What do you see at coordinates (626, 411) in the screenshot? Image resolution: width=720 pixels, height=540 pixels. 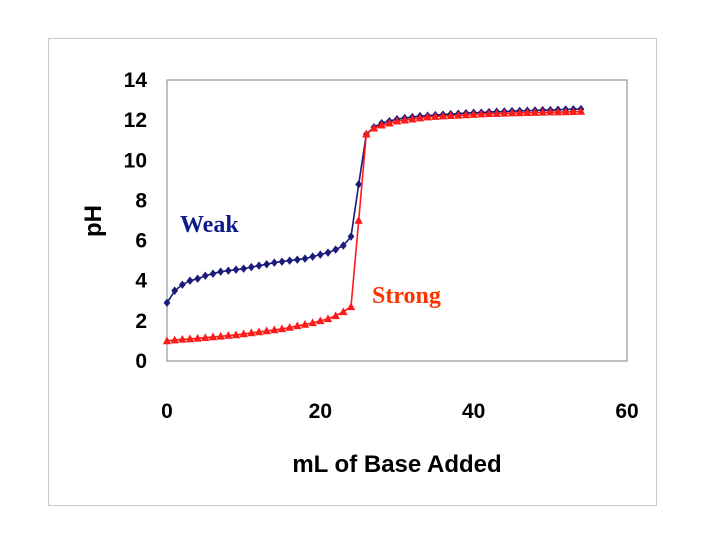 I see `x-tick-label: 60` at bounding box center [626, 411].